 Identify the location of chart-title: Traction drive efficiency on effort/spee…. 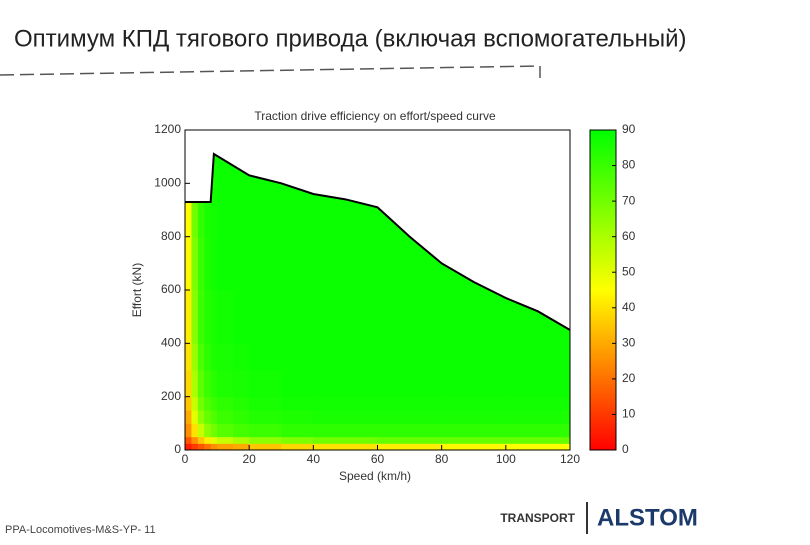
(375, 116).